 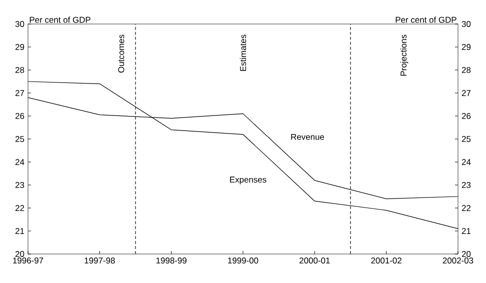 What do you see at coordinates (466, 139) in the screenshot?
I see `y2-tick-label: 25` at bounding box center [466, 139].